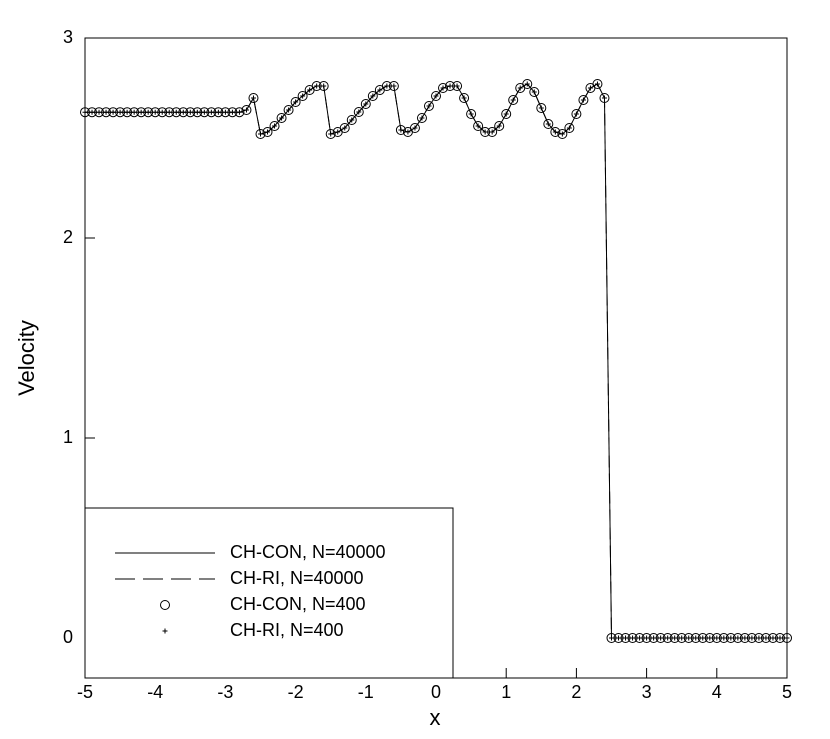 This screenshot has height=739, width=830. I want to click on legend-label: CH-CON, N=400, so click(298, 604).